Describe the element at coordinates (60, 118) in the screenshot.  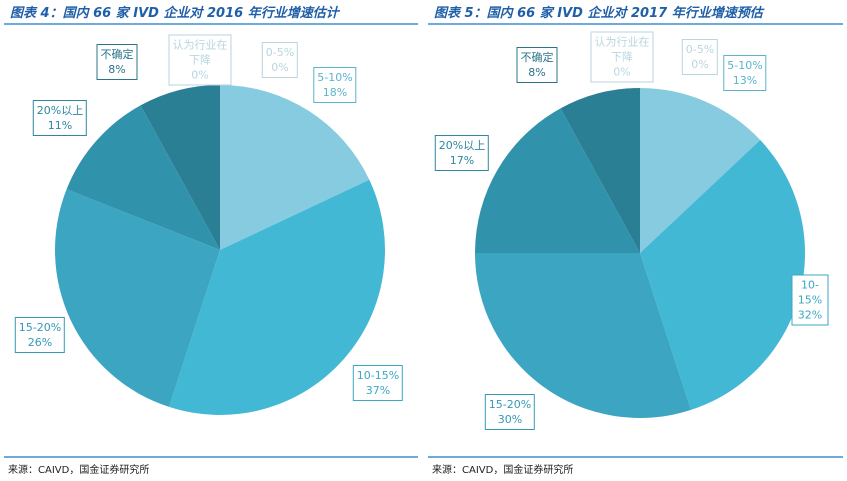
I see `data-label: 20%以上 11%` at that location.